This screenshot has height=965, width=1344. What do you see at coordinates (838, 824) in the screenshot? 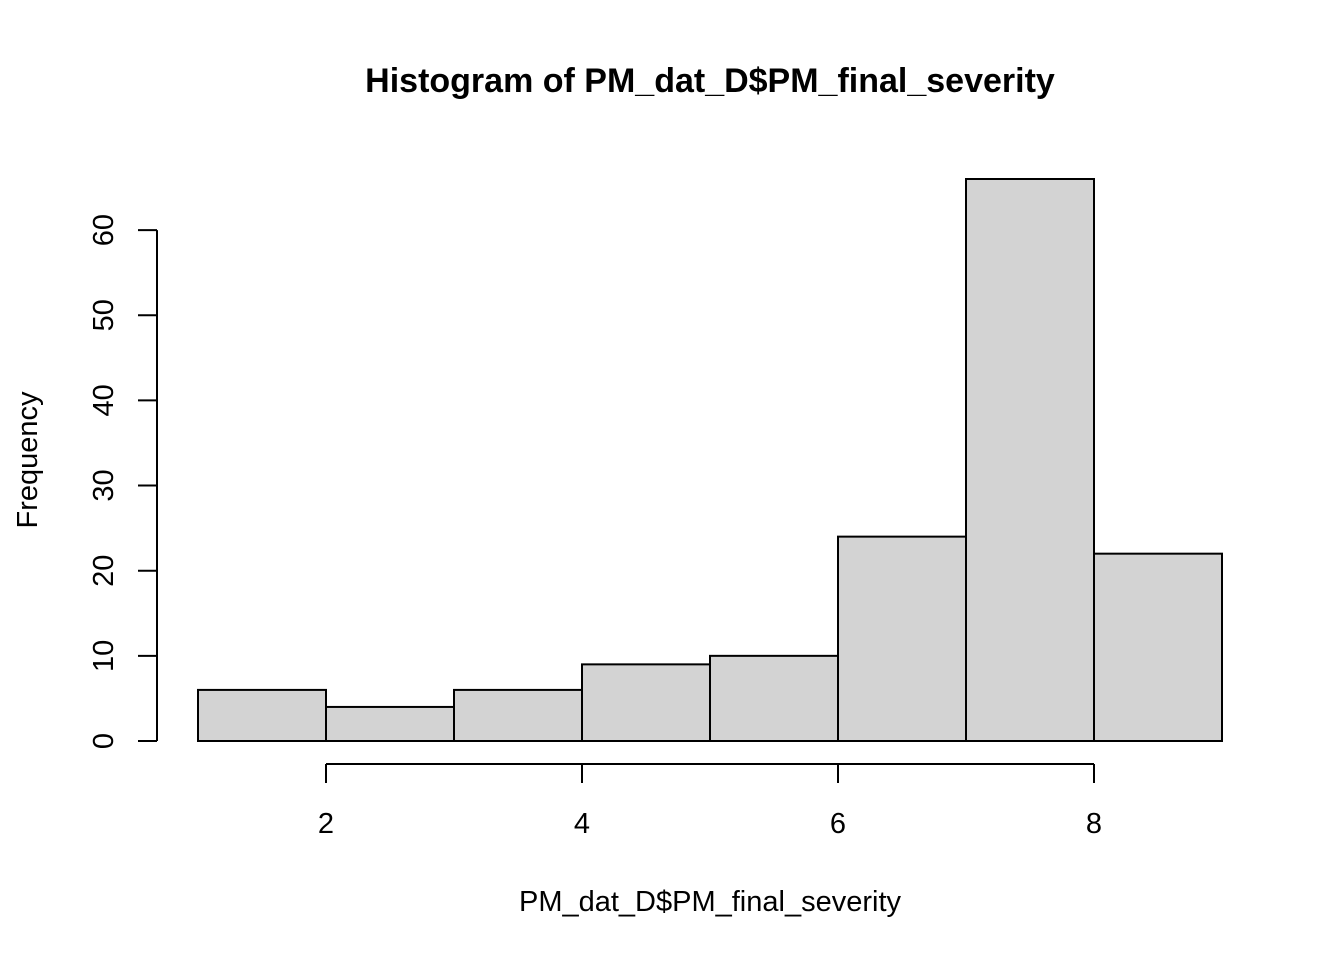
I see `x-tick-label: 6` at bounding box center [838, 824].